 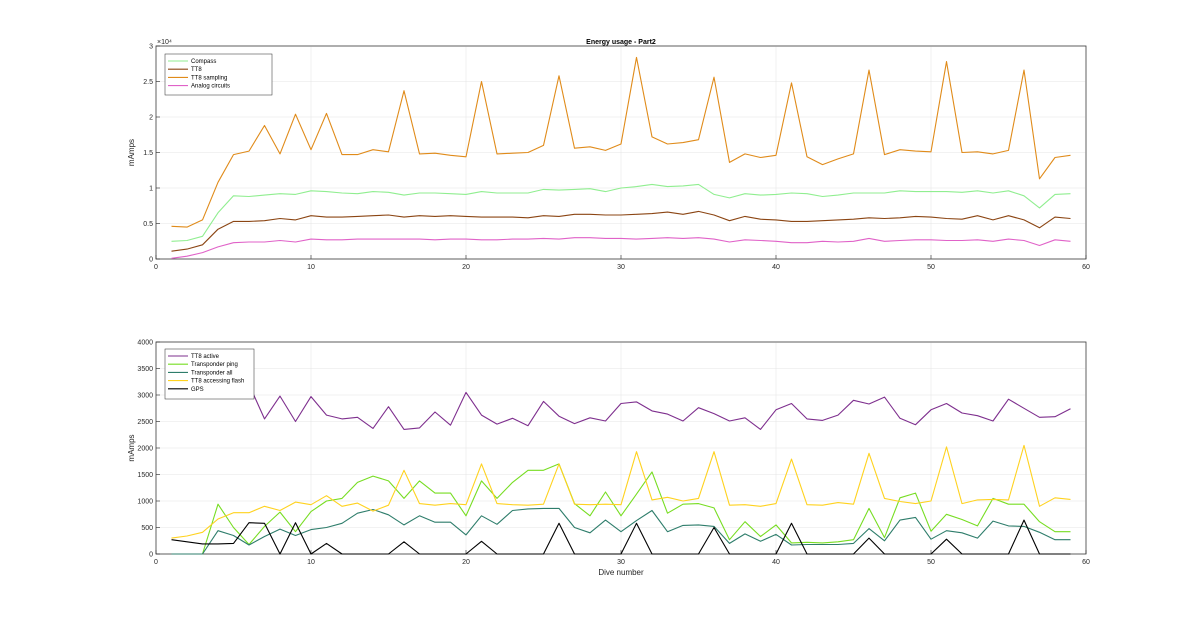 What do you see at coordinates (621, 248) in the screenshot?
I see `chart1-series-analog-circuits` at bounding box center [621, 248].